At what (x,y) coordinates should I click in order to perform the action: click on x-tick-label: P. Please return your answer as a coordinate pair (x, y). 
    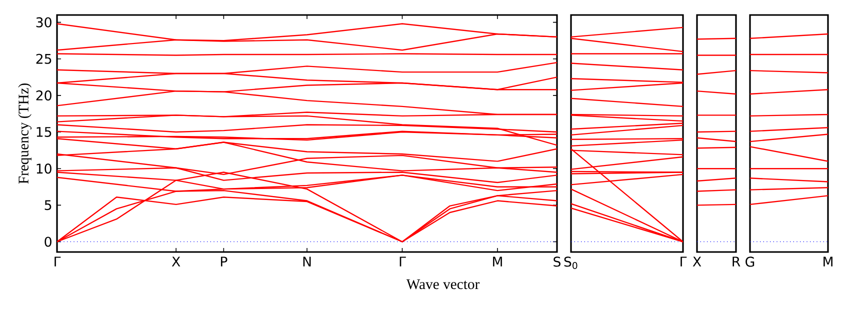
    Looking at the image, I should click on (224, 261).